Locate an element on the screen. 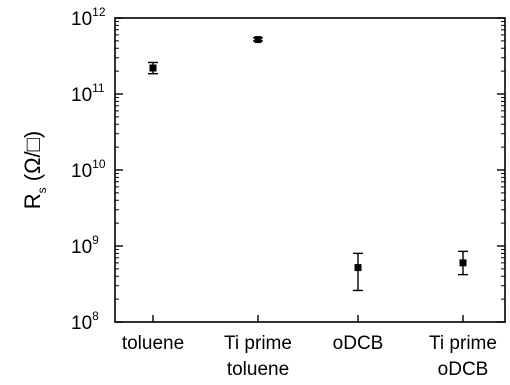 Image resolution: width=510 pixels, height=385 pixels. y-tick-label: 10¹⁰ is located at coordinates (88, 169).